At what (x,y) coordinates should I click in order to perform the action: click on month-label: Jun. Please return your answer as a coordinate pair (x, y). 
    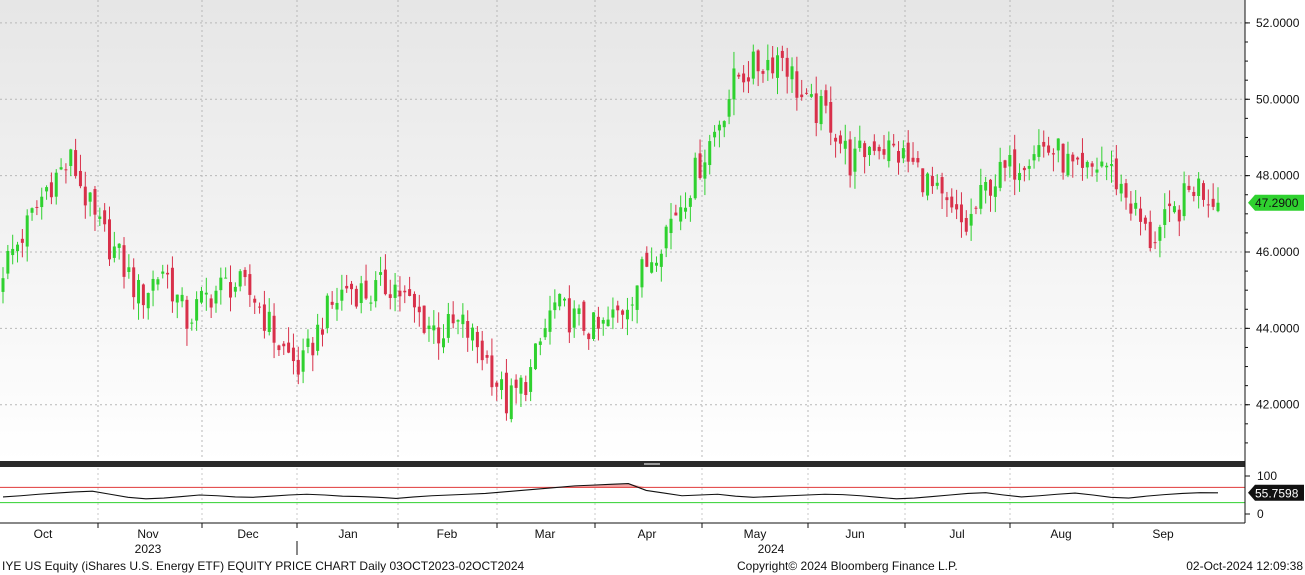
    Looking at the image, I should click on (854, 534).